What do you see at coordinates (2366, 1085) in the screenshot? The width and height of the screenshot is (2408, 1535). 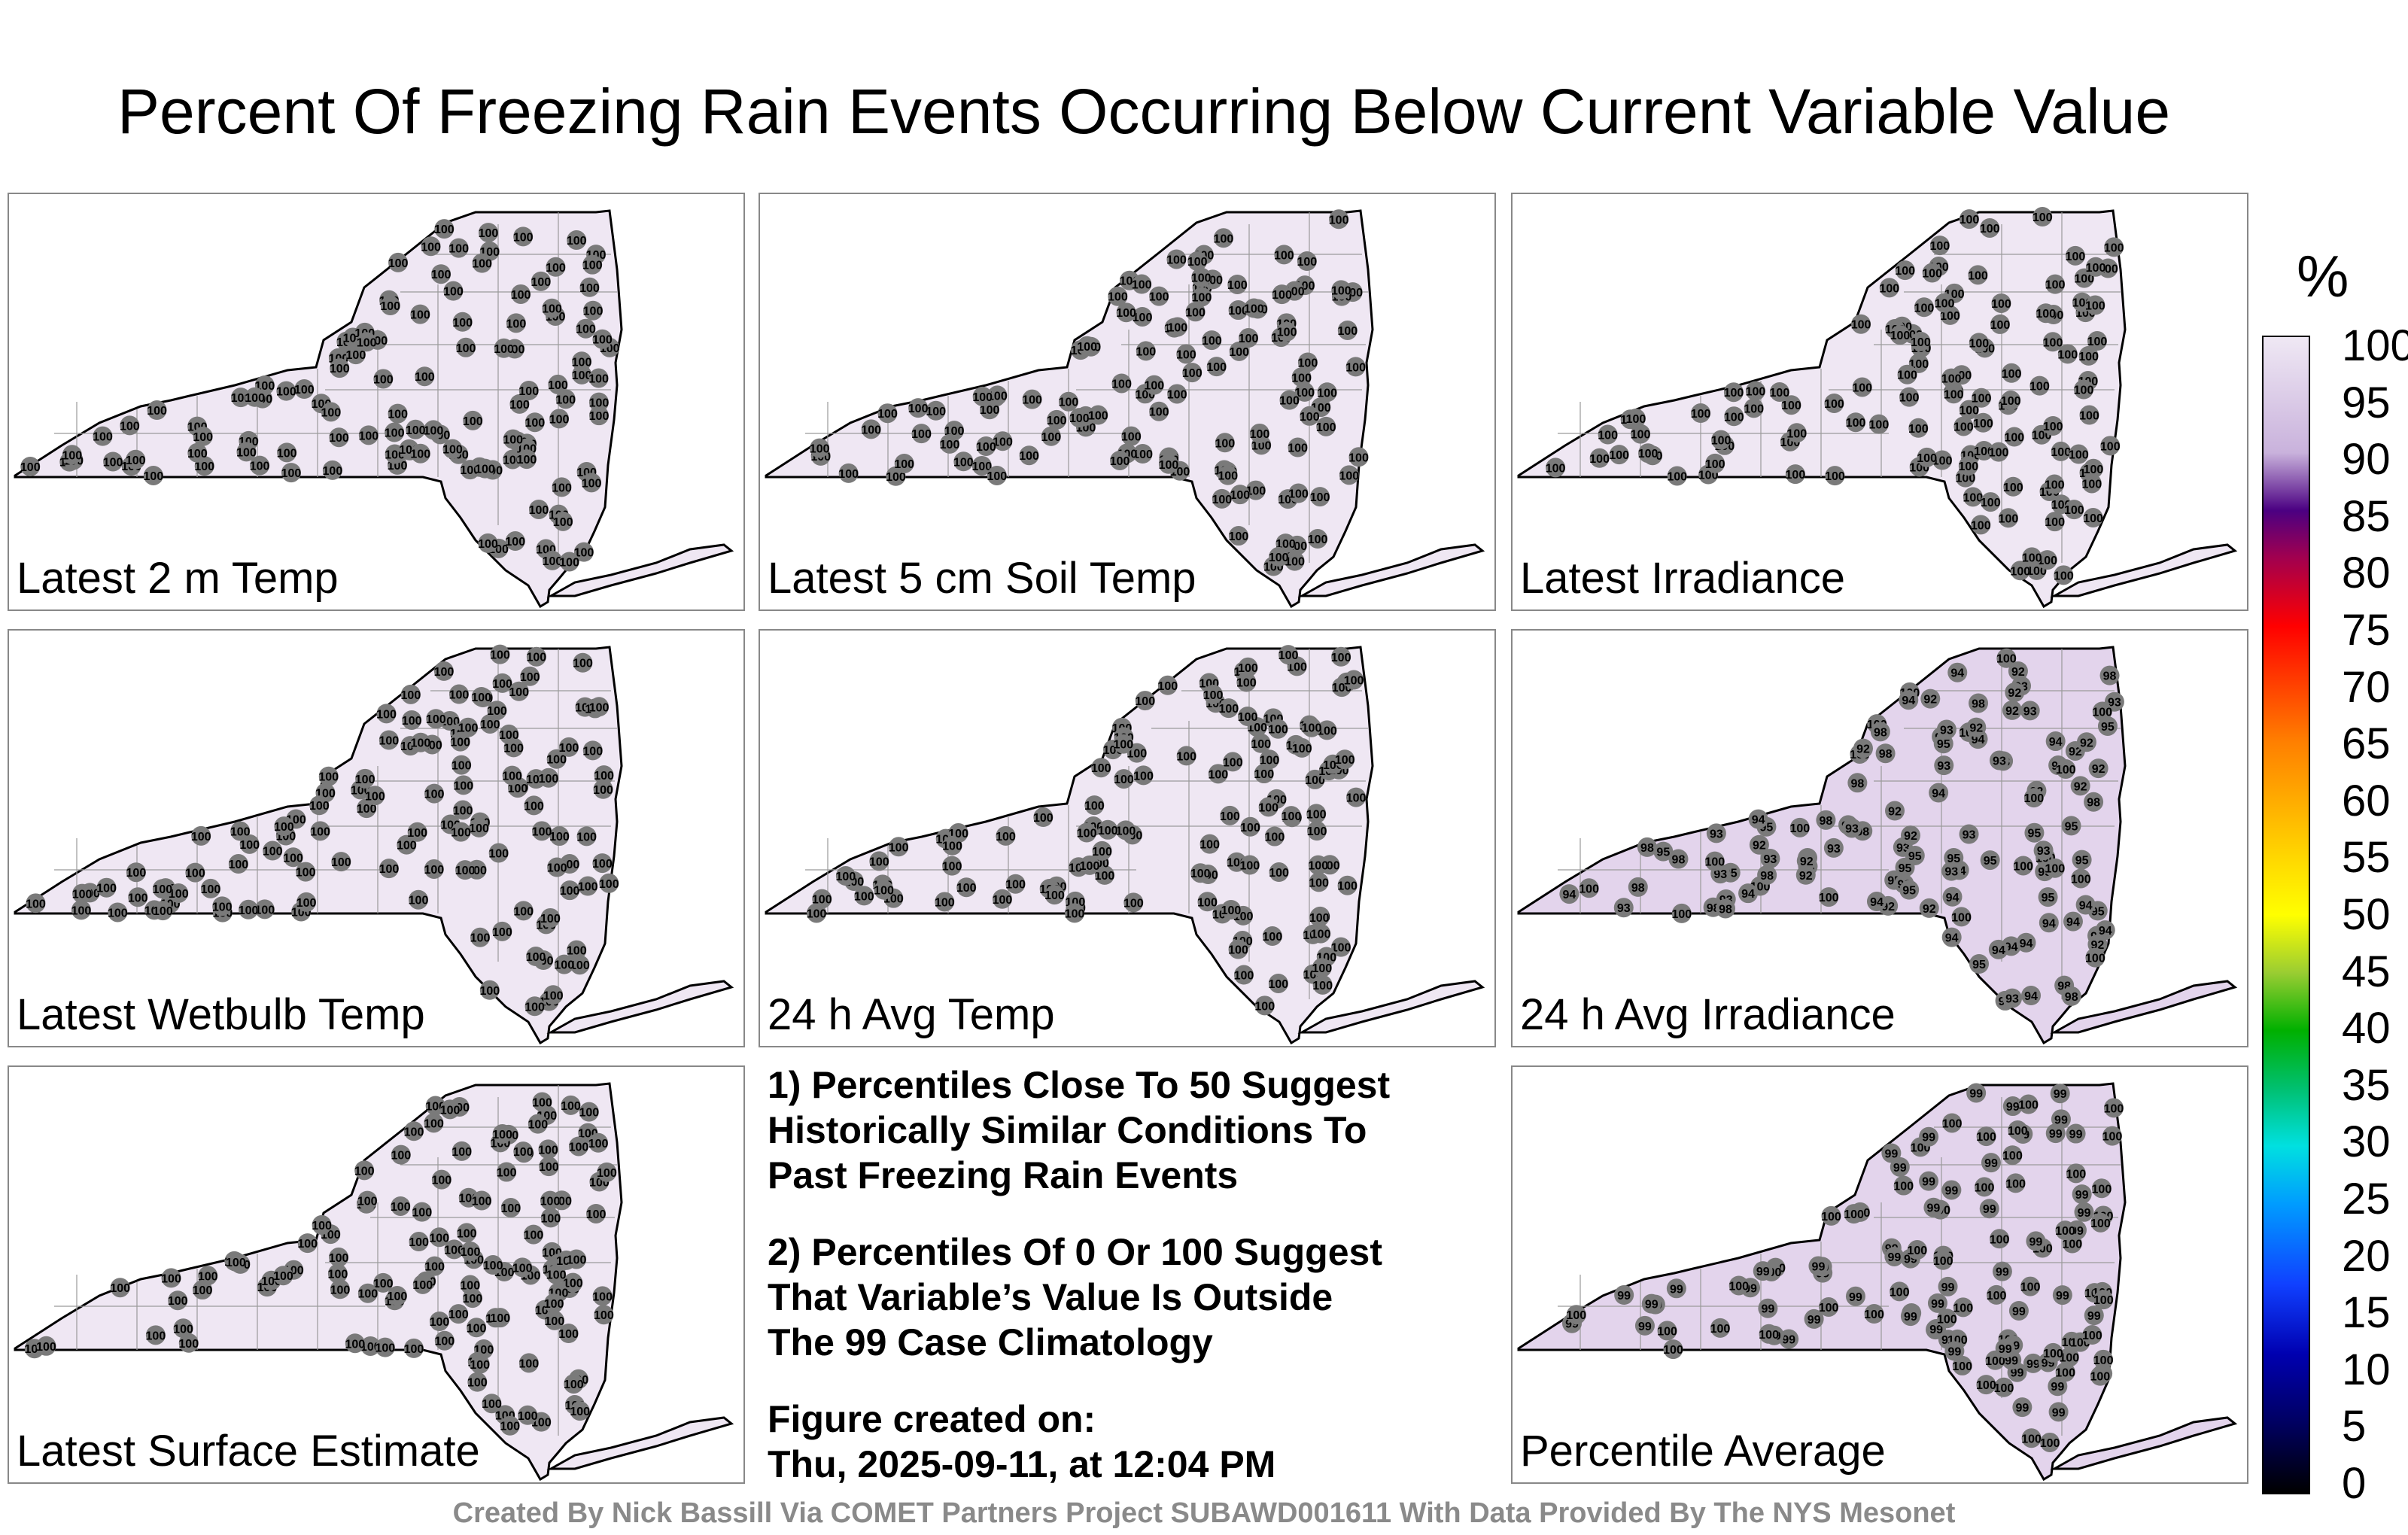 I see `colorbar-tick-label: 35` at bounding box center [2366, 1085].